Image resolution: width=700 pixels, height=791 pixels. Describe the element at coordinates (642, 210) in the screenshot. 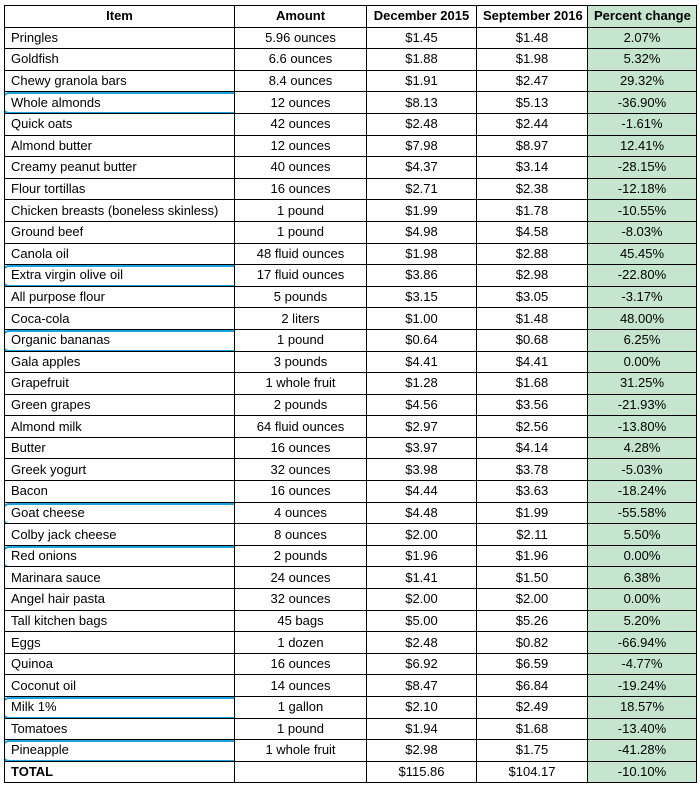

I see `percent-change-cell: -10.55%` at that location.